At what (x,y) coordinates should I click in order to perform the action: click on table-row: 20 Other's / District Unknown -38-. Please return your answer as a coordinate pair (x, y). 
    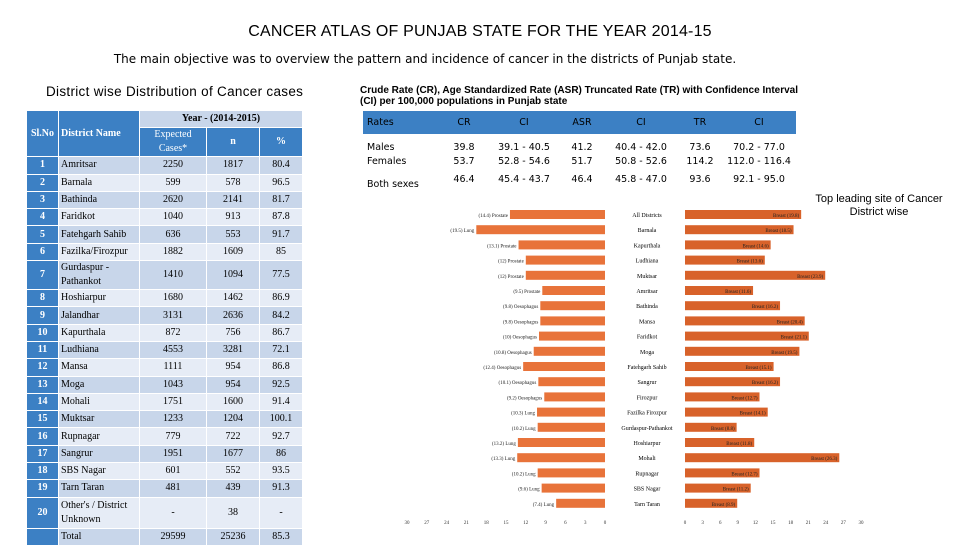
    Looking at the image, I should click on (164, 512).